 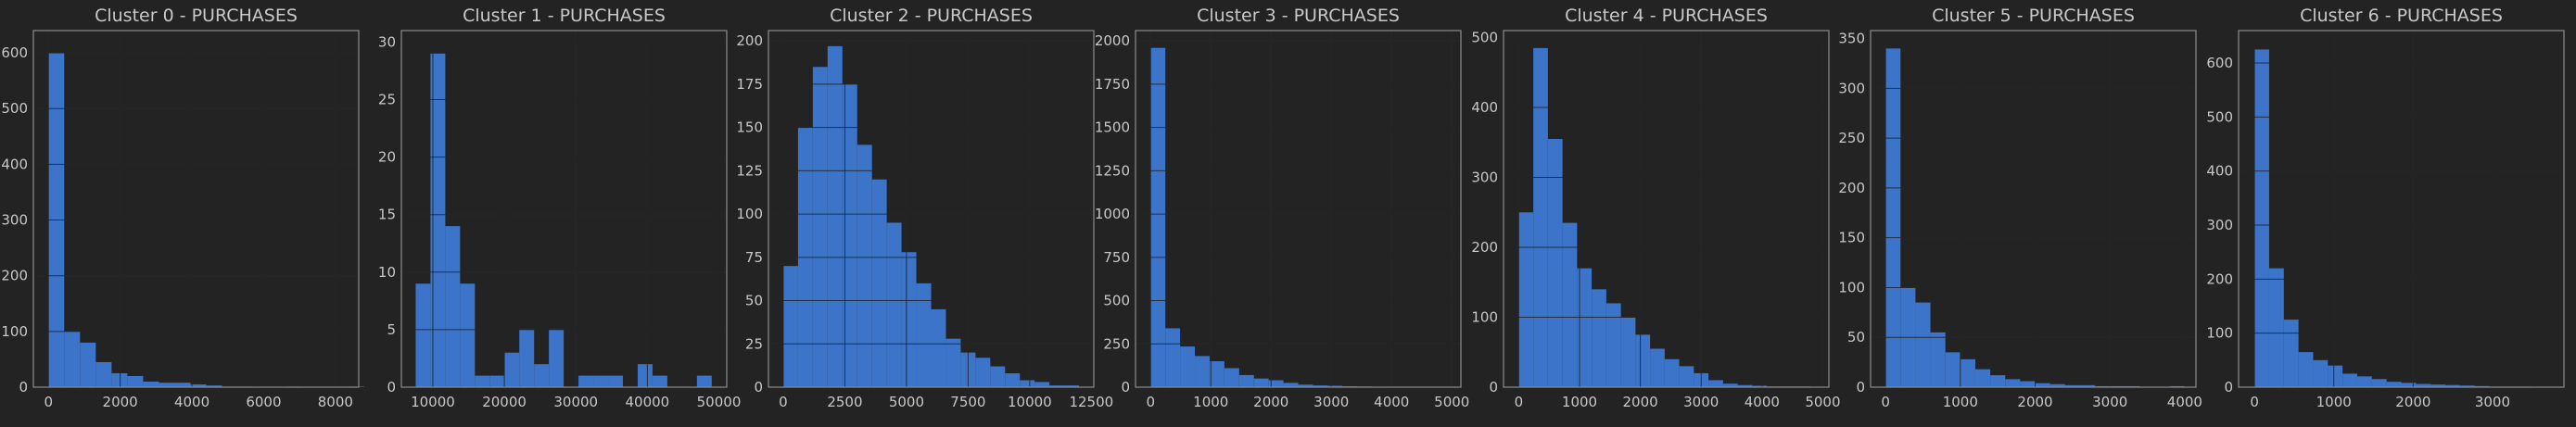 What do you see at coordinates (1091, 402) in the screenshot?
I see `x-tick-label: 12500` at bounding box center [1091, 402].